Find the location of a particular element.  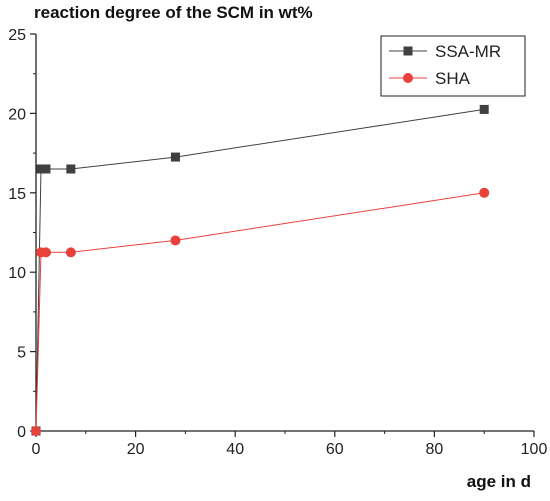

legend: SSA-MR SHA is located at coordinates (453, 66).